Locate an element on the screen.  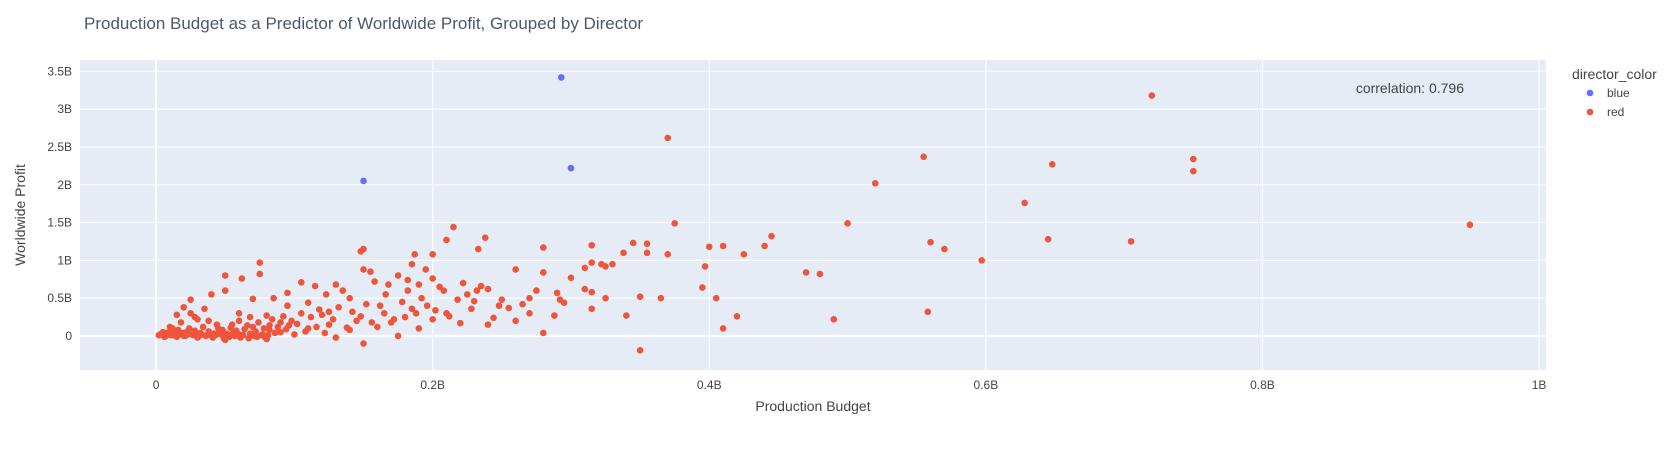
legend-marker-red is located at coordinates (1590, 112).